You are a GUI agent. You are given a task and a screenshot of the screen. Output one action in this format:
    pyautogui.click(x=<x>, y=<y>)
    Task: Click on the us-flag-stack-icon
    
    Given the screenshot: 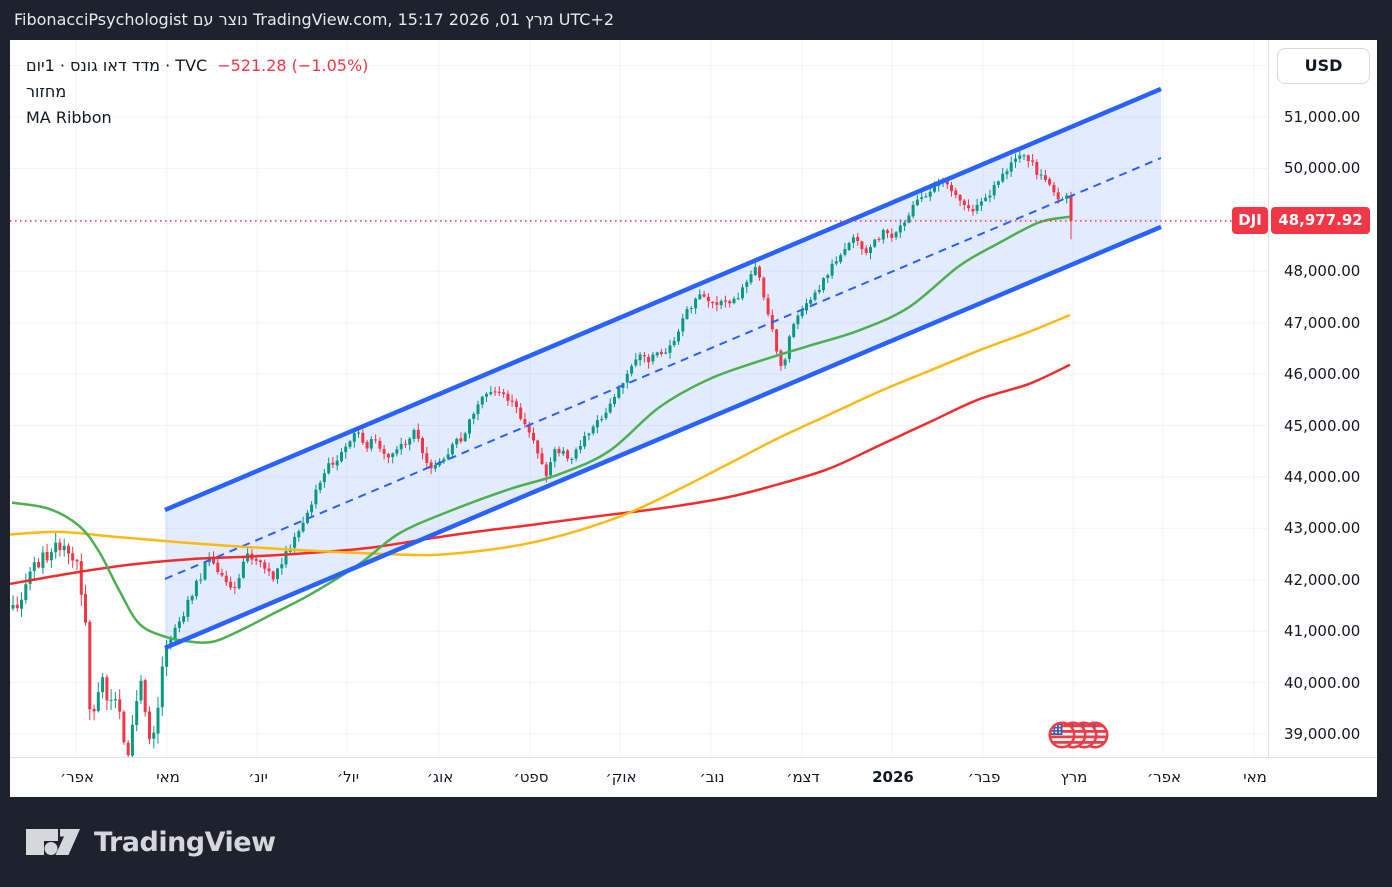 What is the action you would take?
    pyautogui.click(x=1078, y=735)
    